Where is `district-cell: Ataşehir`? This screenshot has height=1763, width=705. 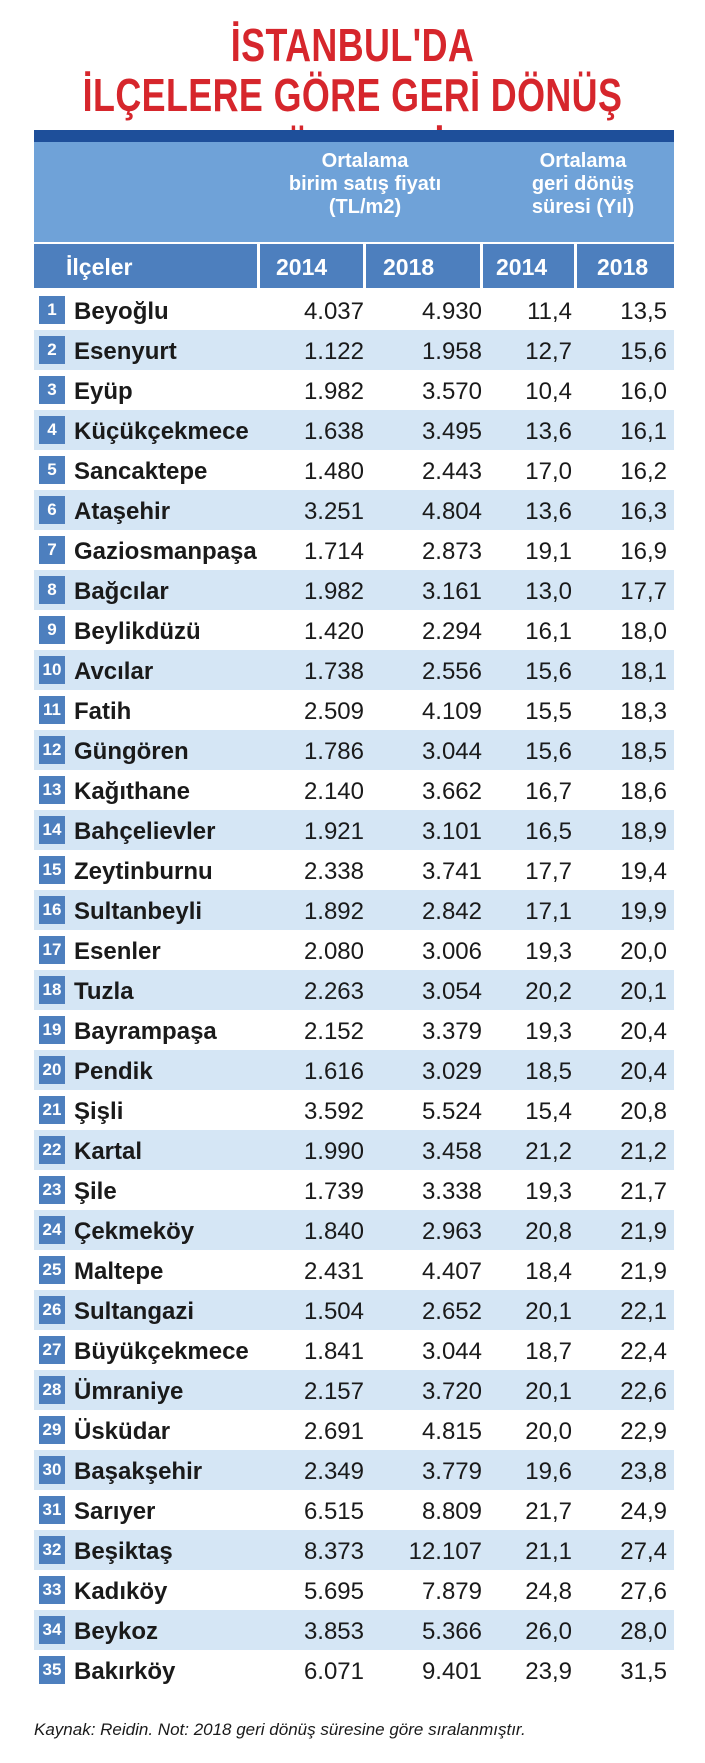 district-cell: Ataşehir is located at coordinates (122, 511).